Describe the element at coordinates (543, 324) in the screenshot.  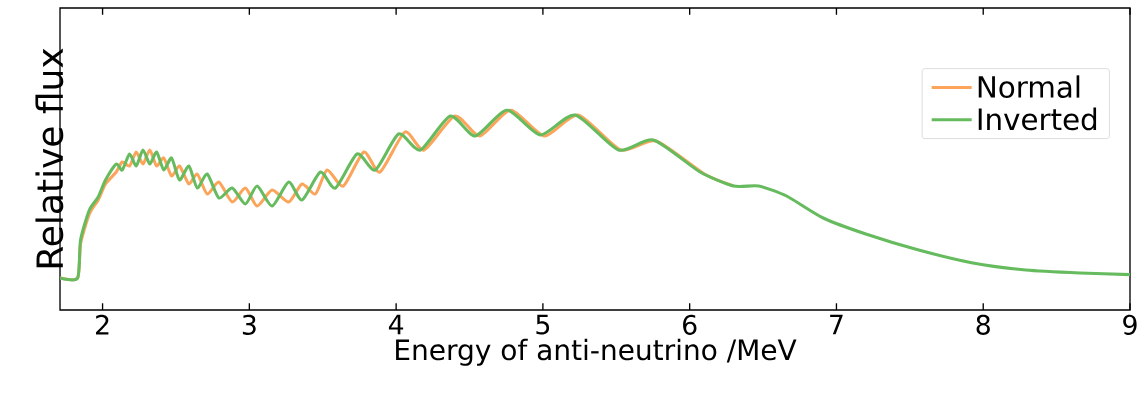
I see `x-tick-label: 5` at that location.